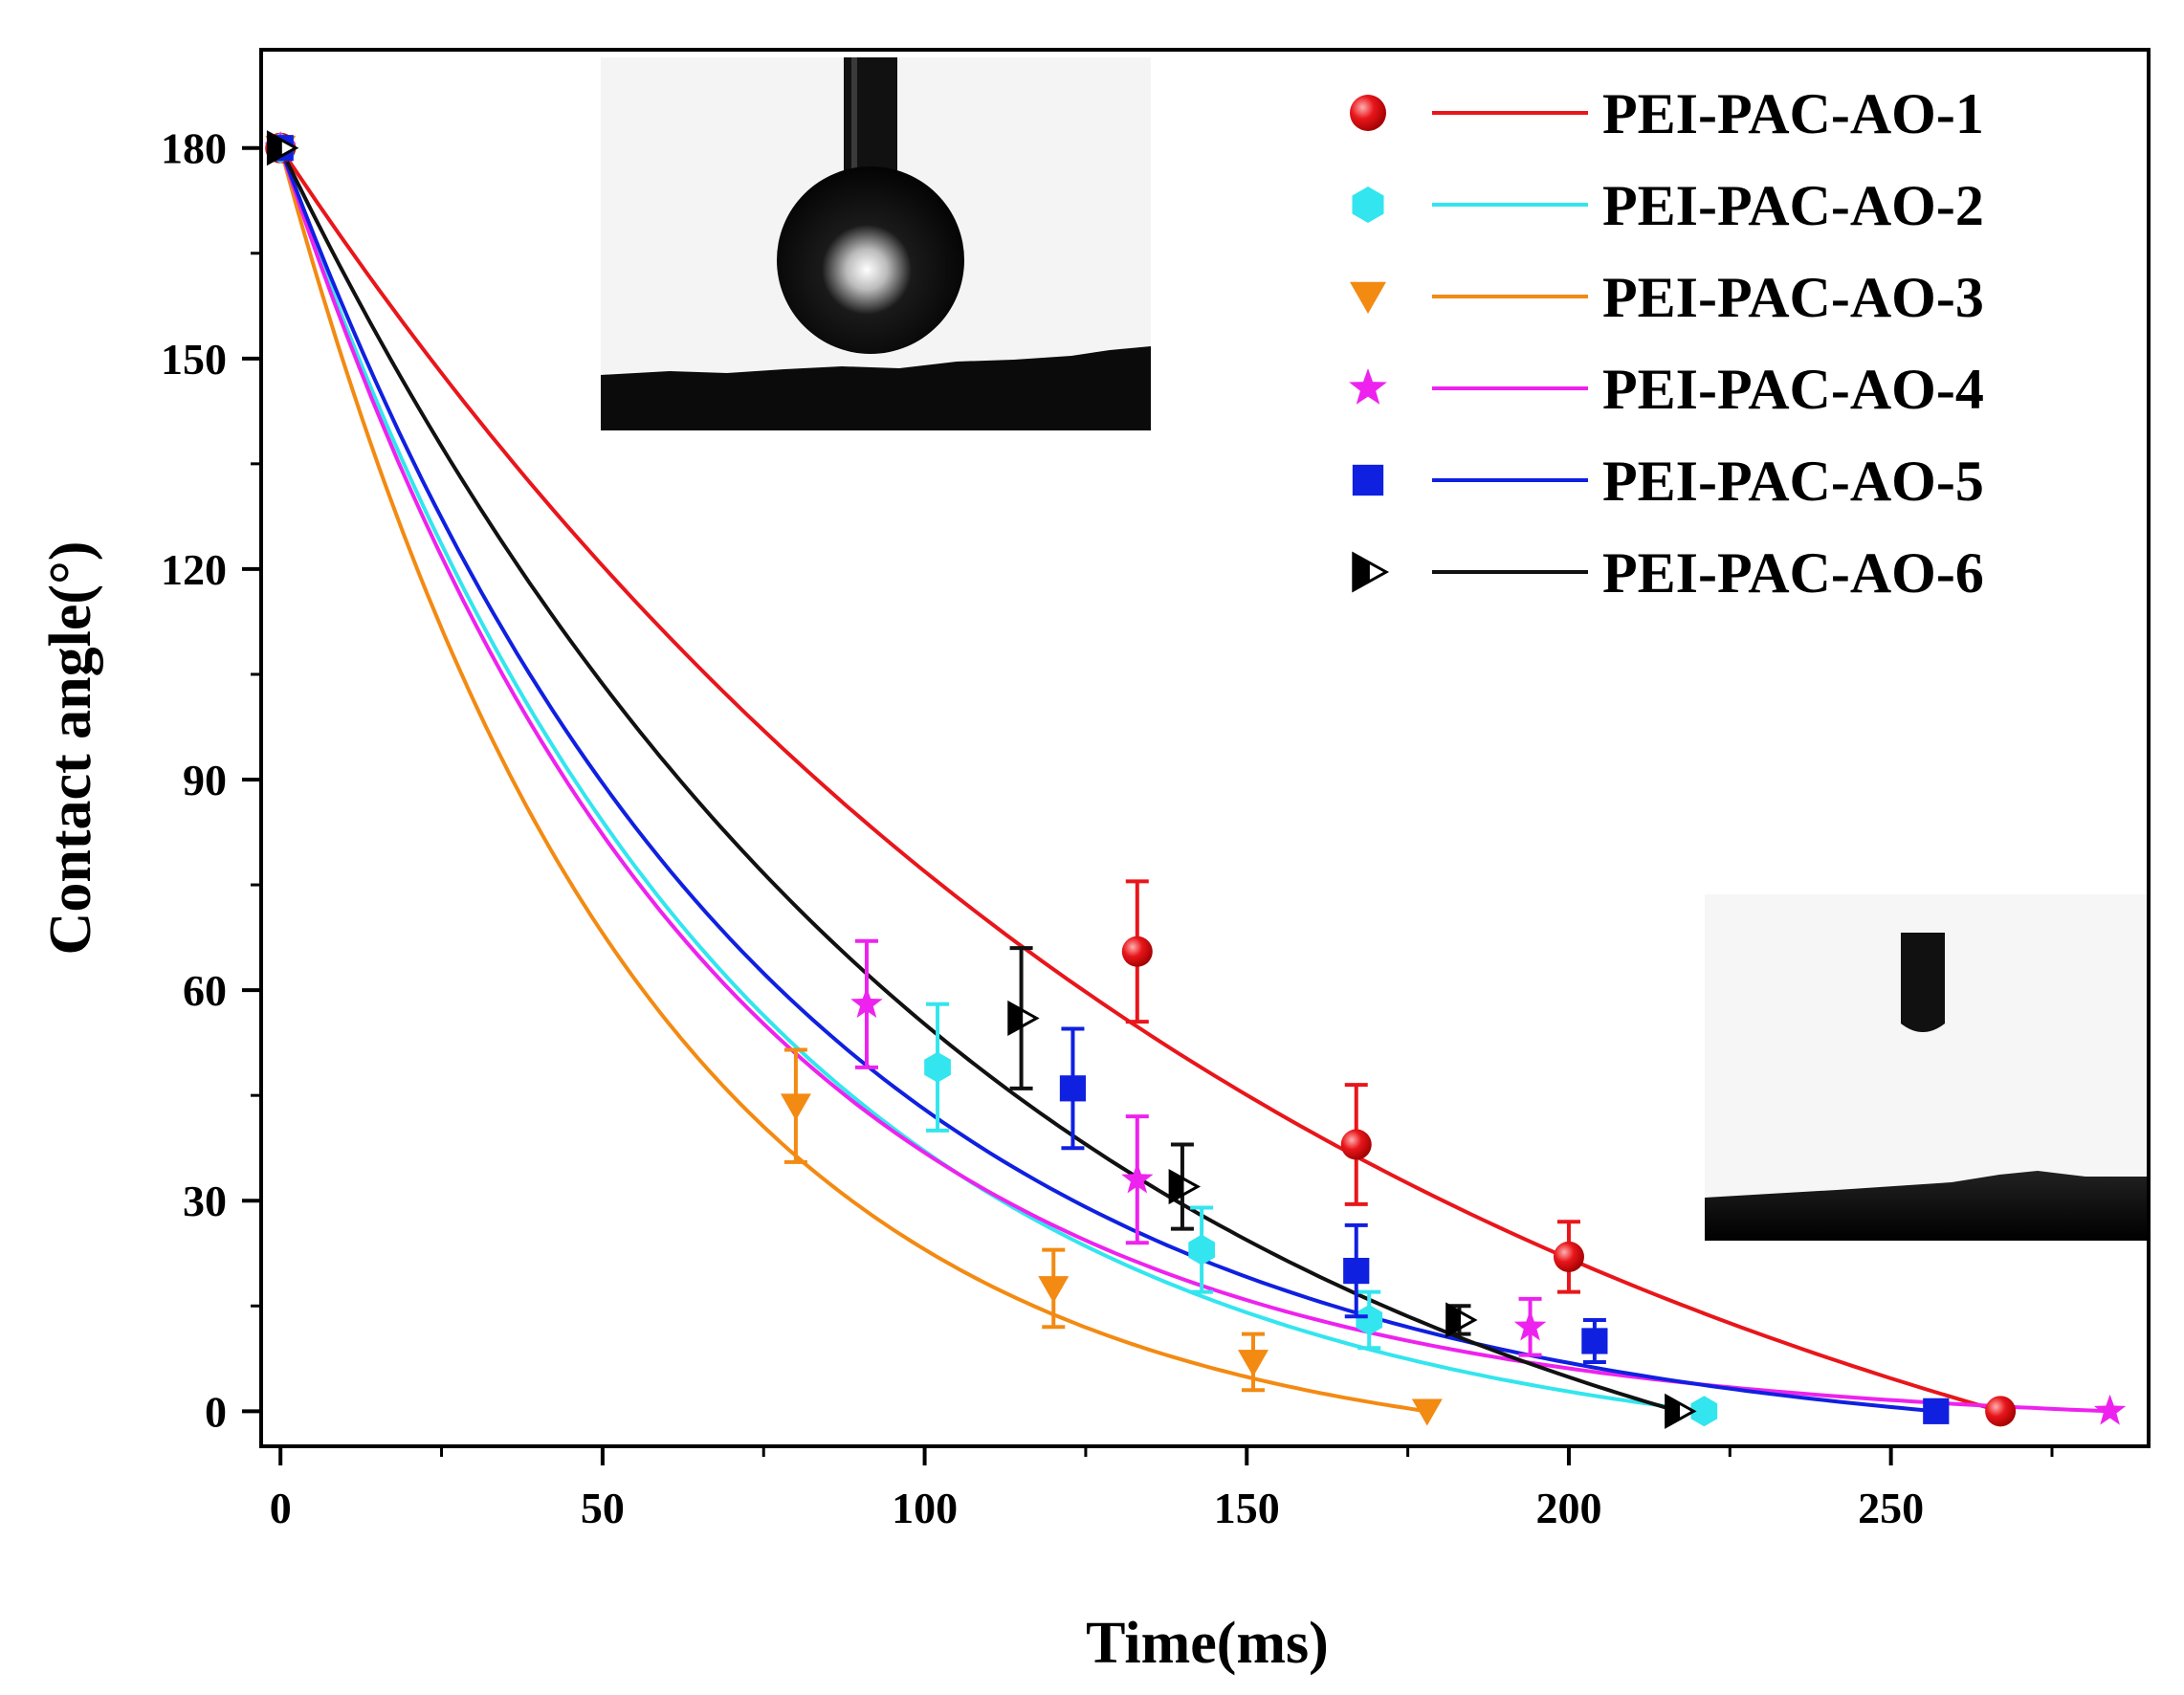  I want to click on x-axis-label: Time(ms), so click(1207, 1643).